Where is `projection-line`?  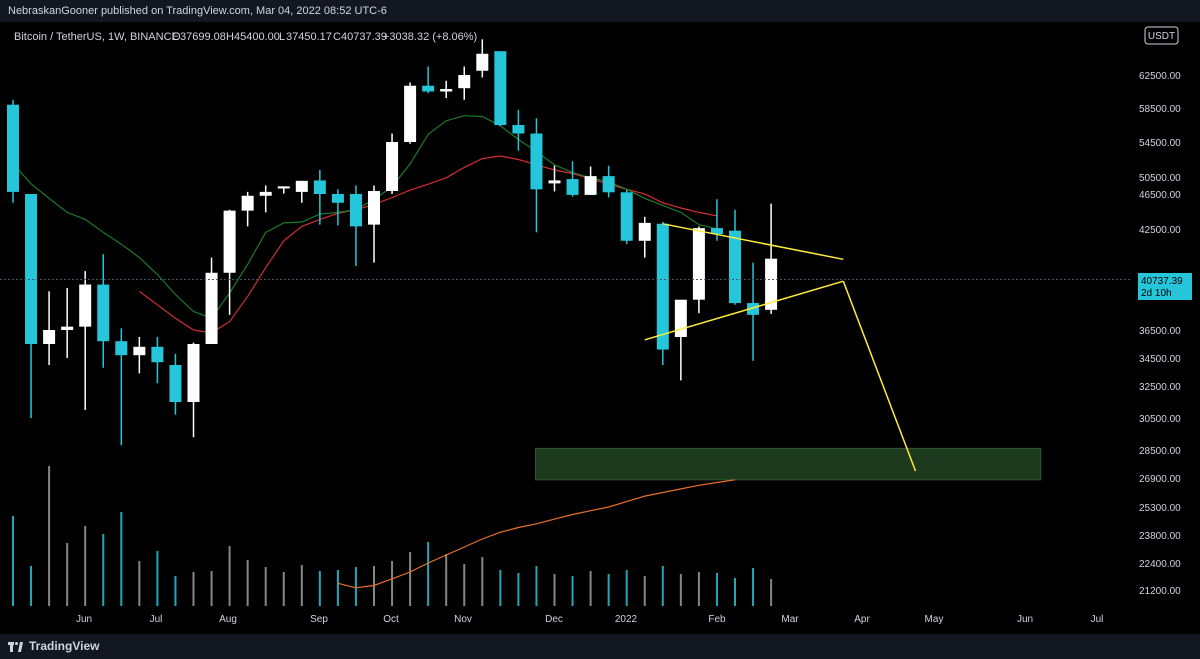
projection-line is located at coordinates (879, 376).